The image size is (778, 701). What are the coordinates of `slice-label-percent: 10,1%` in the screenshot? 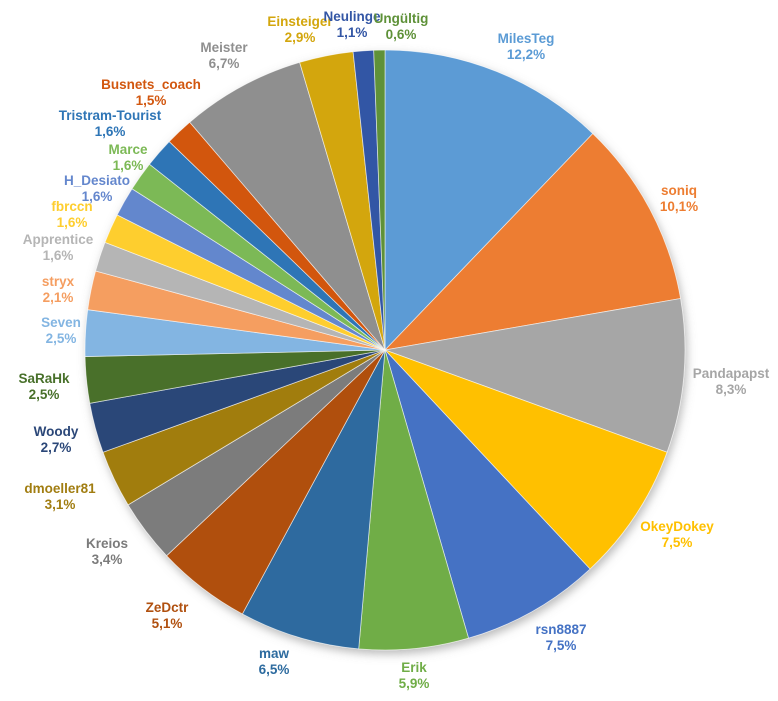 It's located at (679, 206).